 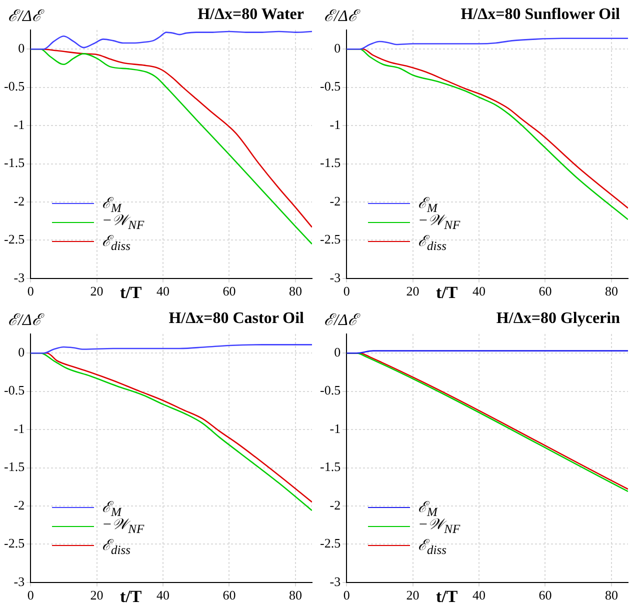 What do you see at coordinates (236, 319) in the screenshot?
I see `chart-title: H/Δx=80 Castor Oil` at bounding box center [236, 319].